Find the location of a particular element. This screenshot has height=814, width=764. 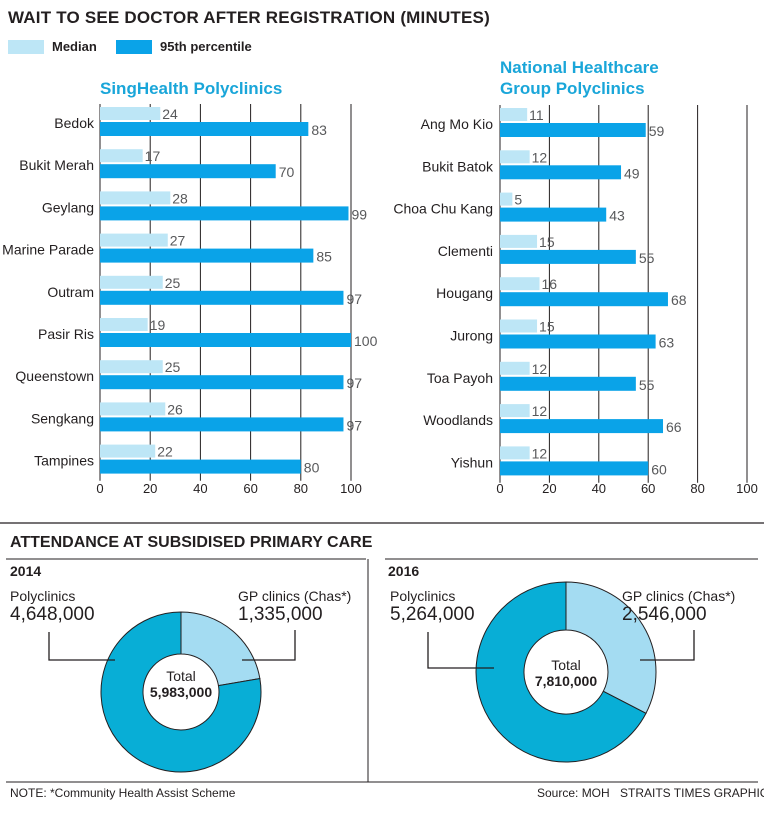

nhg-category-label: Bukit Batok is located at coordinates (458, 166).